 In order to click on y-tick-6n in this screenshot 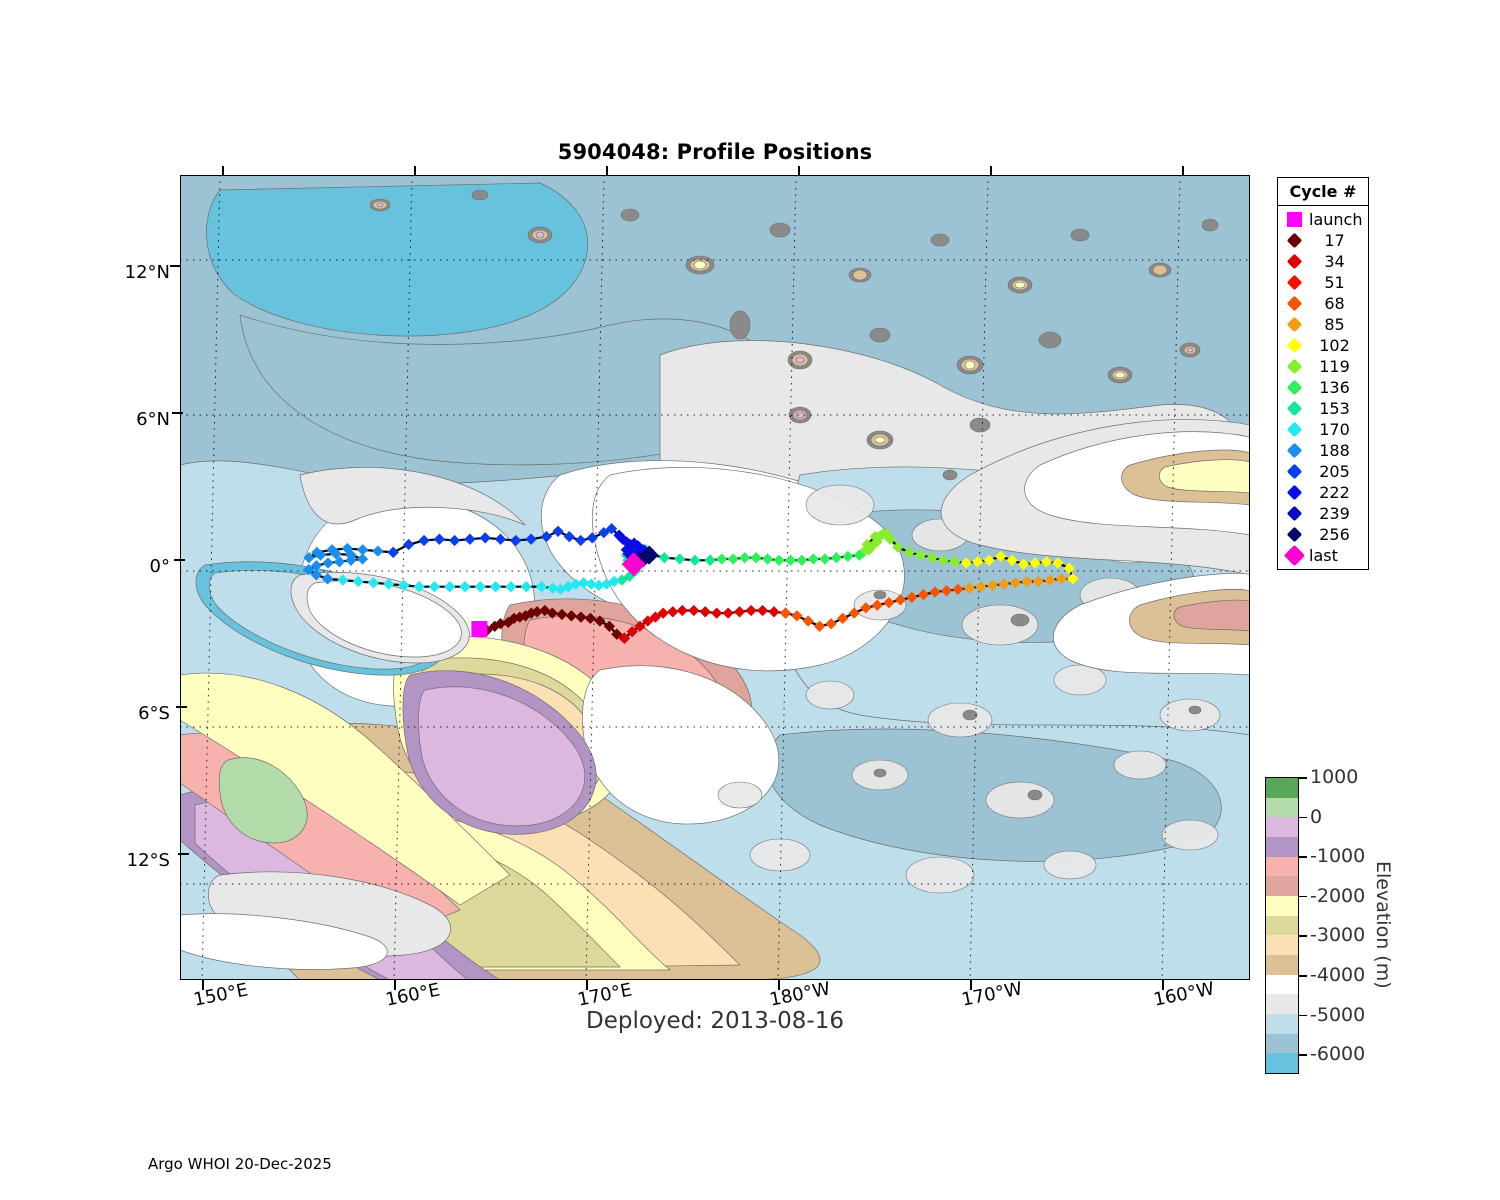, I will do `click(177, 413)`.